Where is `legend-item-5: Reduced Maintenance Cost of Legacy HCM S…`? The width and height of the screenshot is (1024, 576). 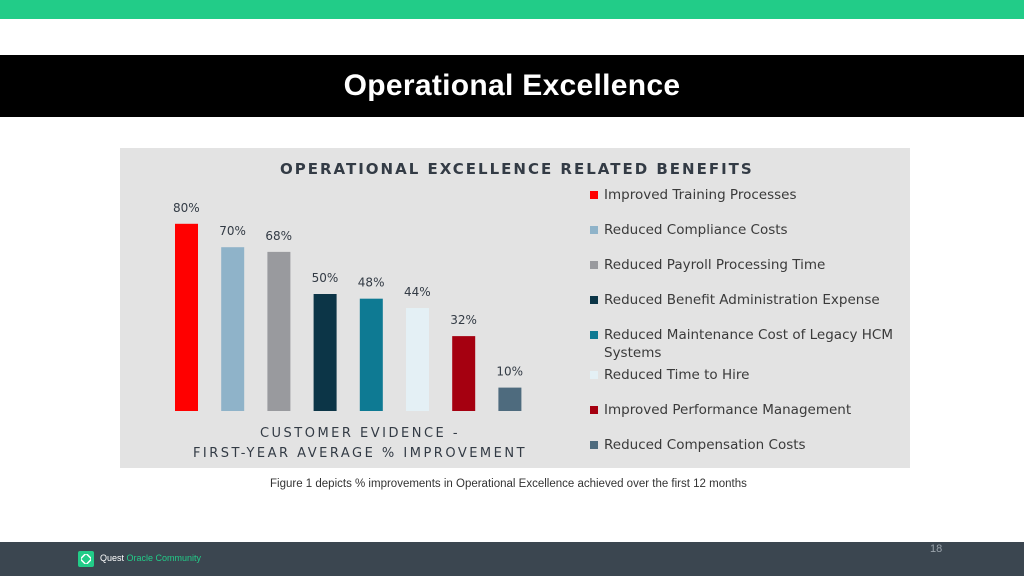 legend-item-5: Reduced Maintenance Cost of Legacy HCM S… is located at coordinates (747, 344).